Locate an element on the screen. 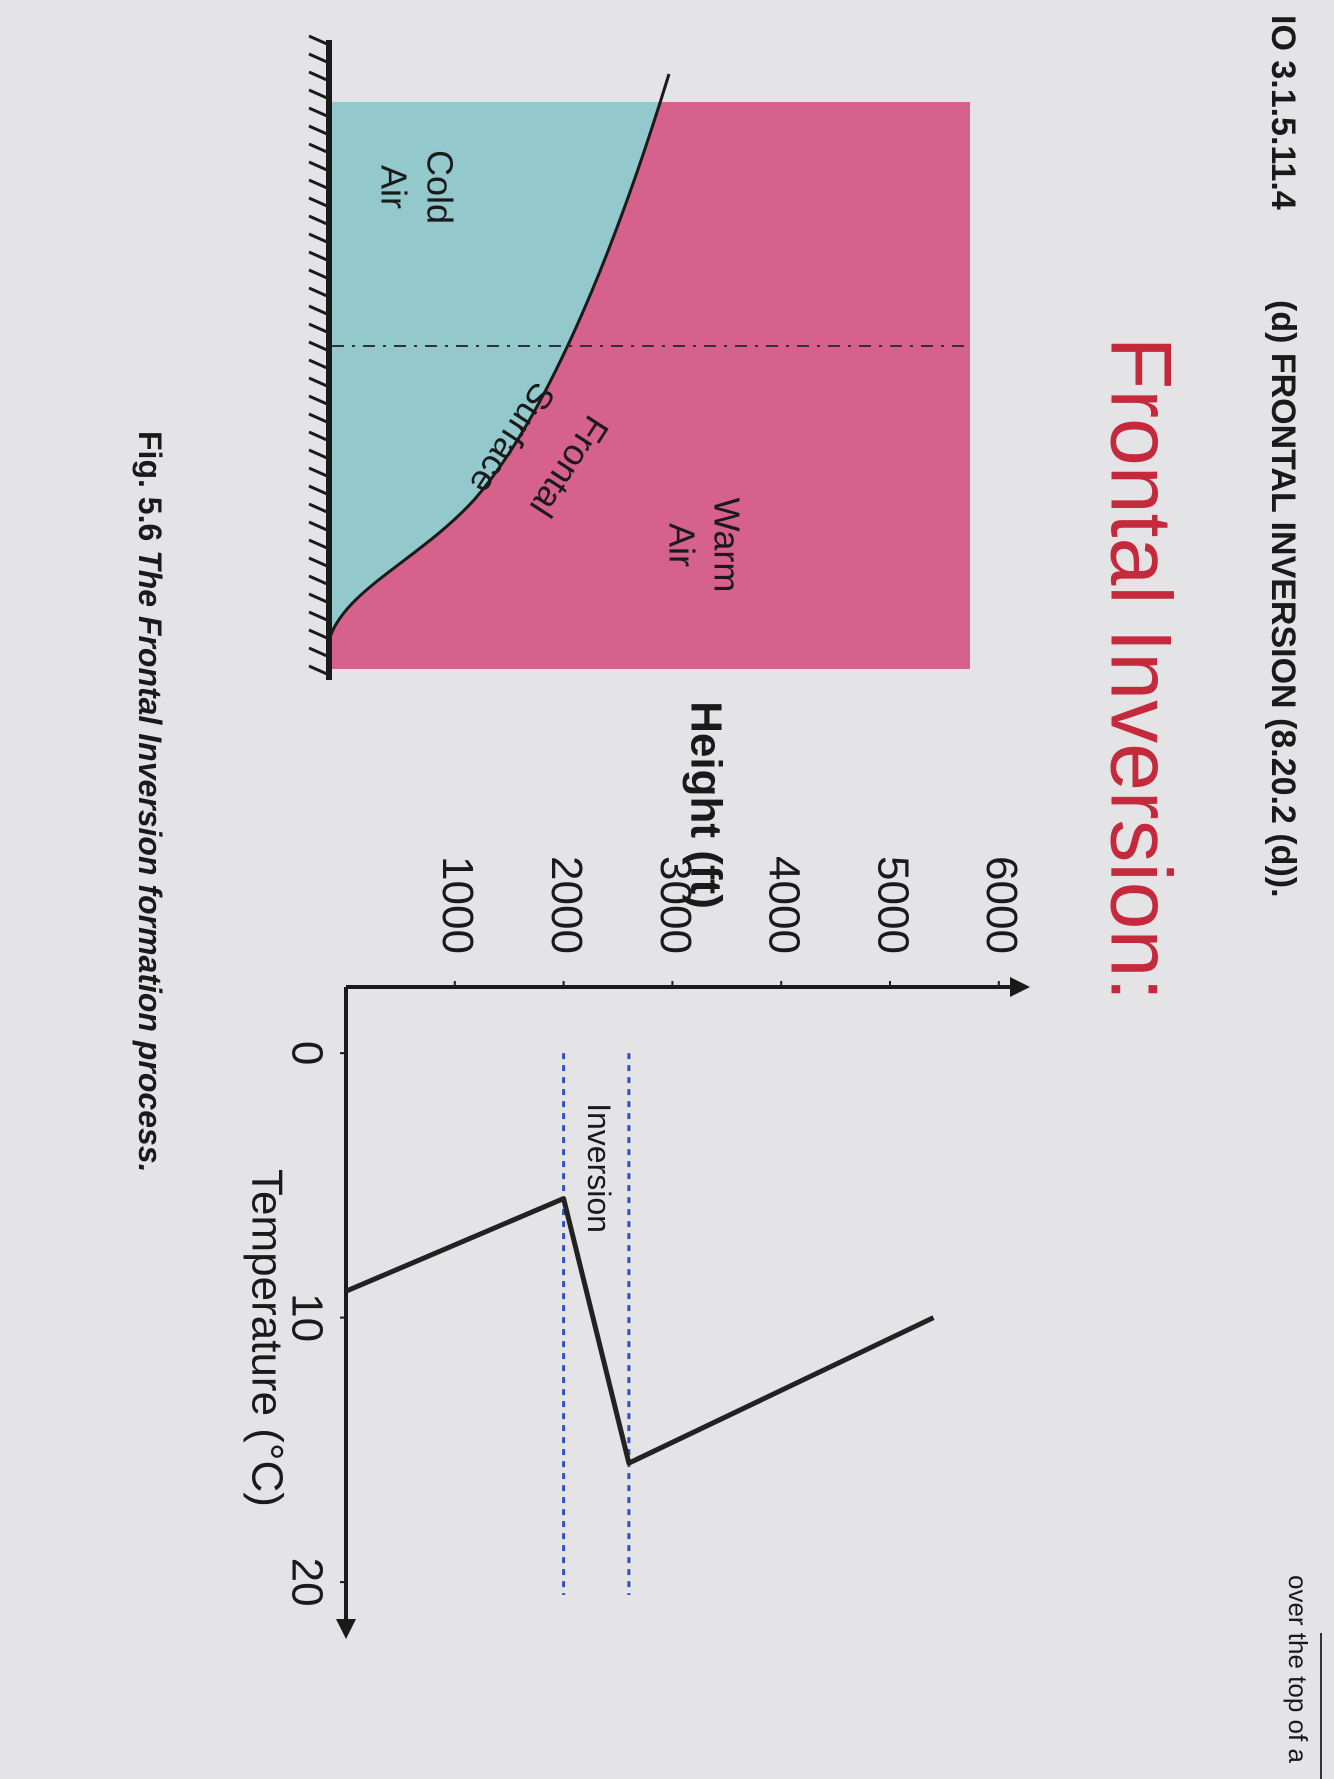 The image size is (1334, 1779). warm-air-label: Warm is located at coordinates (726, 545).